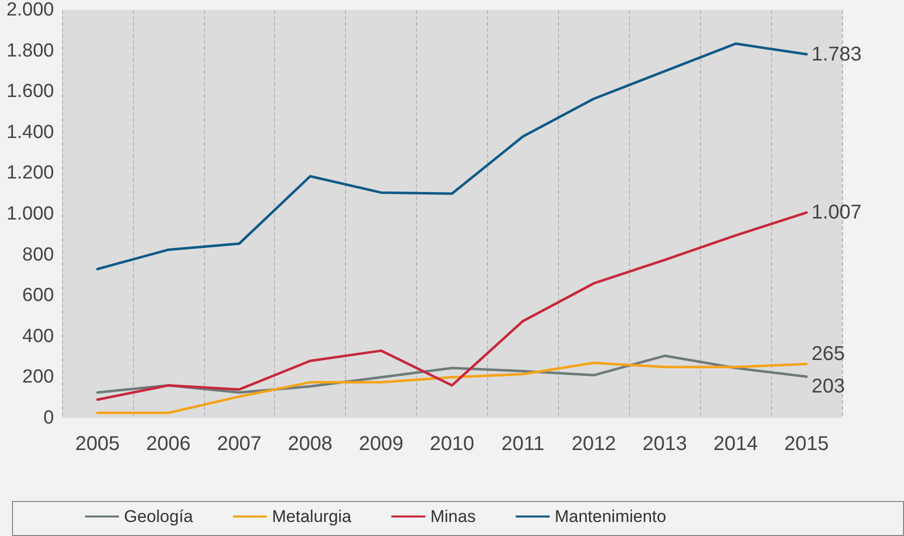 Image resolution: width=904 pixels, height=536 pixels. What do you see at coordinates (38, 377) in the screenshot?
I see `y-tick-label: 200` at bounding box center [38, 377].